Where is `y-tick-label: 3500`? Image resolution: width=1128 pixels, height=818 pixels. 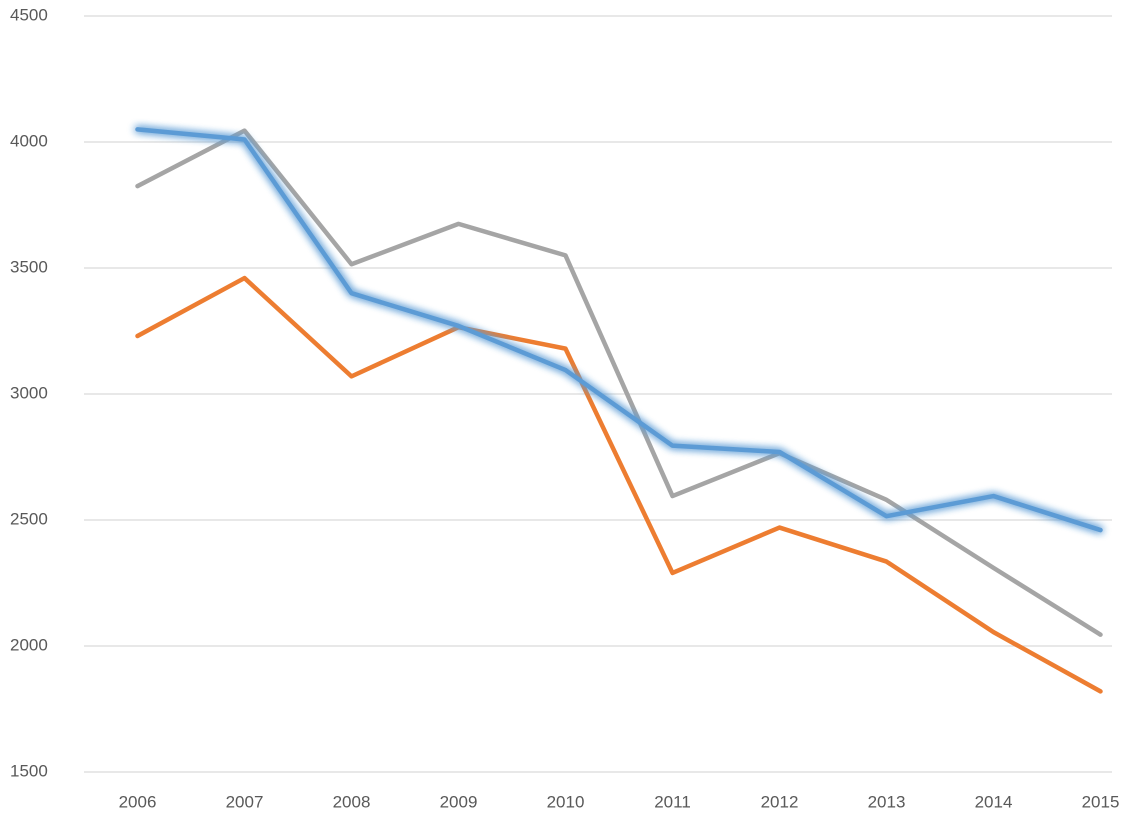
y-tick-label: 3500 is located at coordinates (29, 266).